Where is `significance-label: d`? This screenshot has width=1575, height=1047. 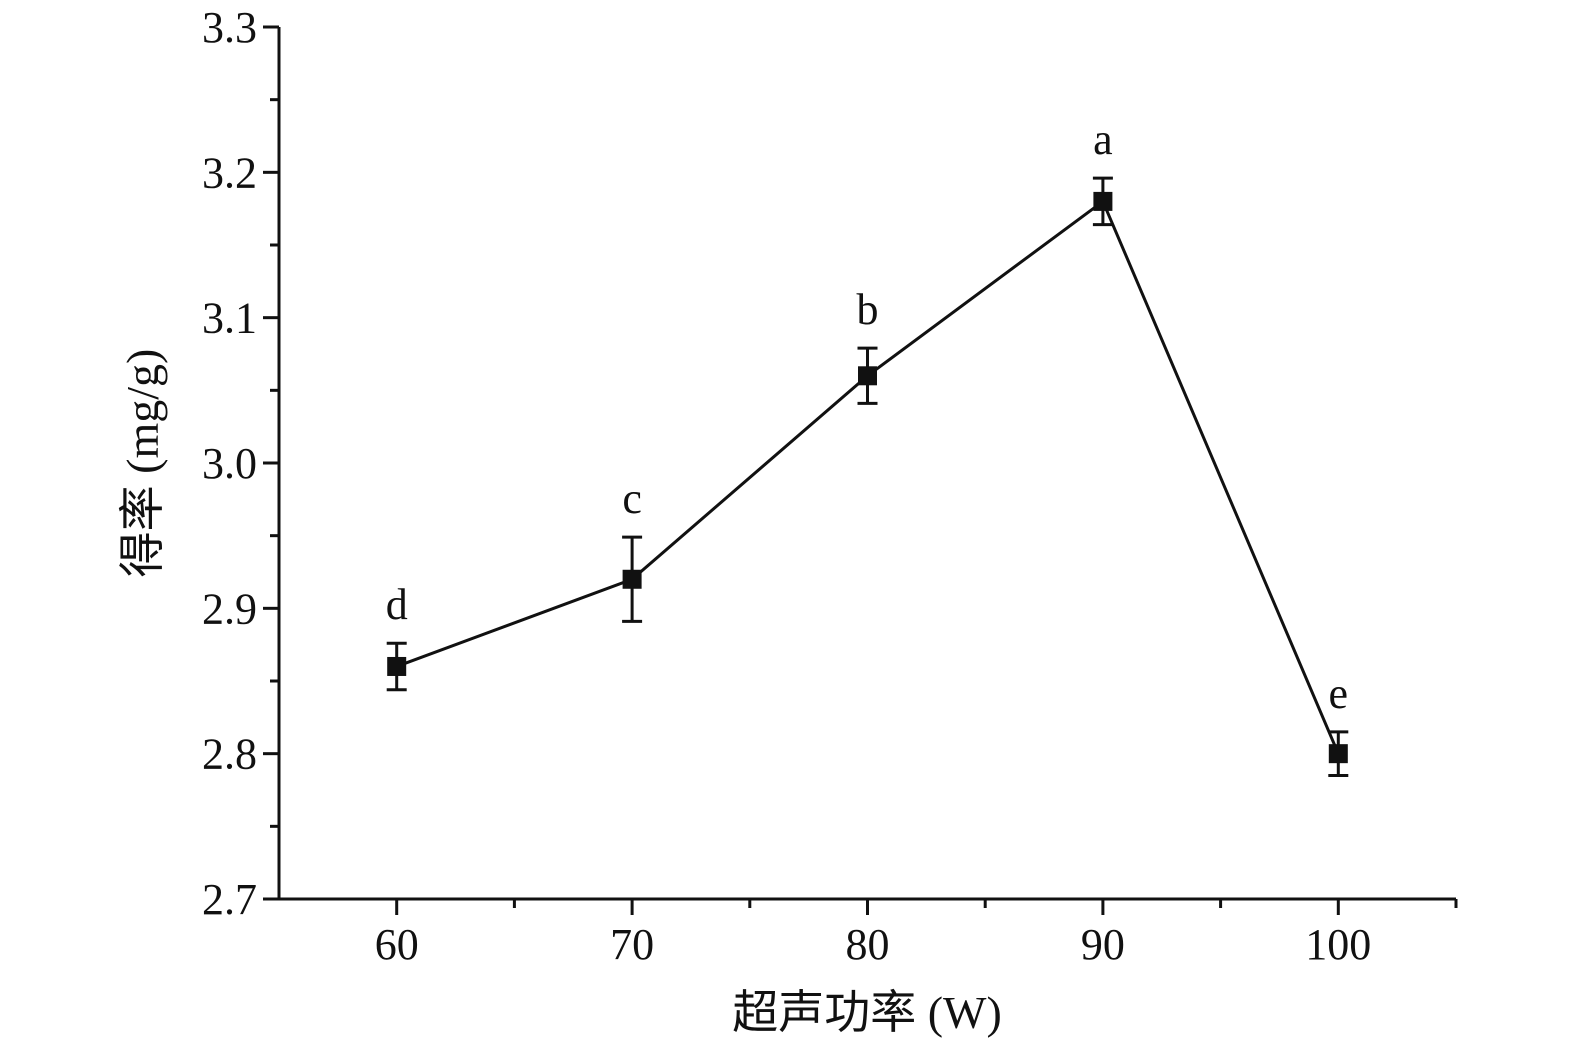 significance-label: d is located at coordinates (397, 604).